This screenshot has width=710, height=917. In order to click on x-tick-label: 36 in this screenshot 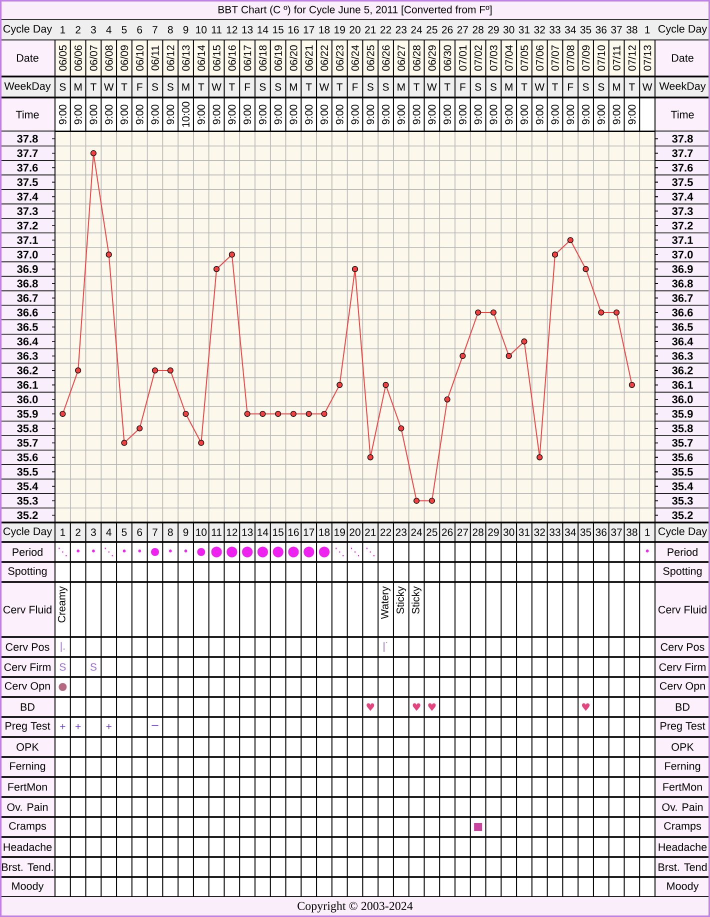, I will do `click(601, 532)`.